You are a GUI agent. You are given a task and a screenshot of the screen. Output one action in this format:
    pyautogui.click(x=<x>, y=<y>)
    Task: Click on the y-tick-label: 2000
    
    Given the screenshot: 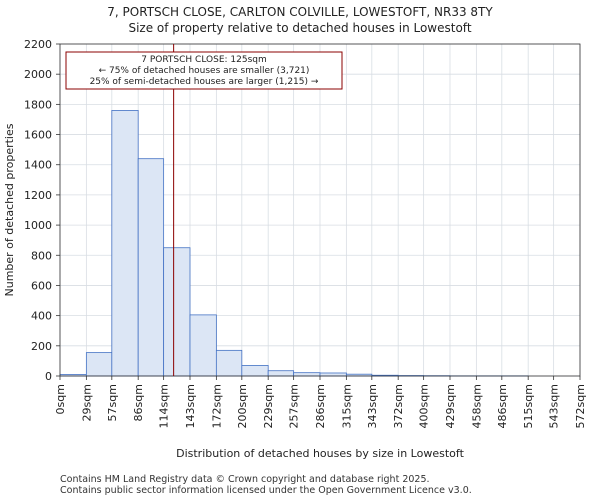 What is the action you would take?
    pyautogui.click(x=38, y=74)
    